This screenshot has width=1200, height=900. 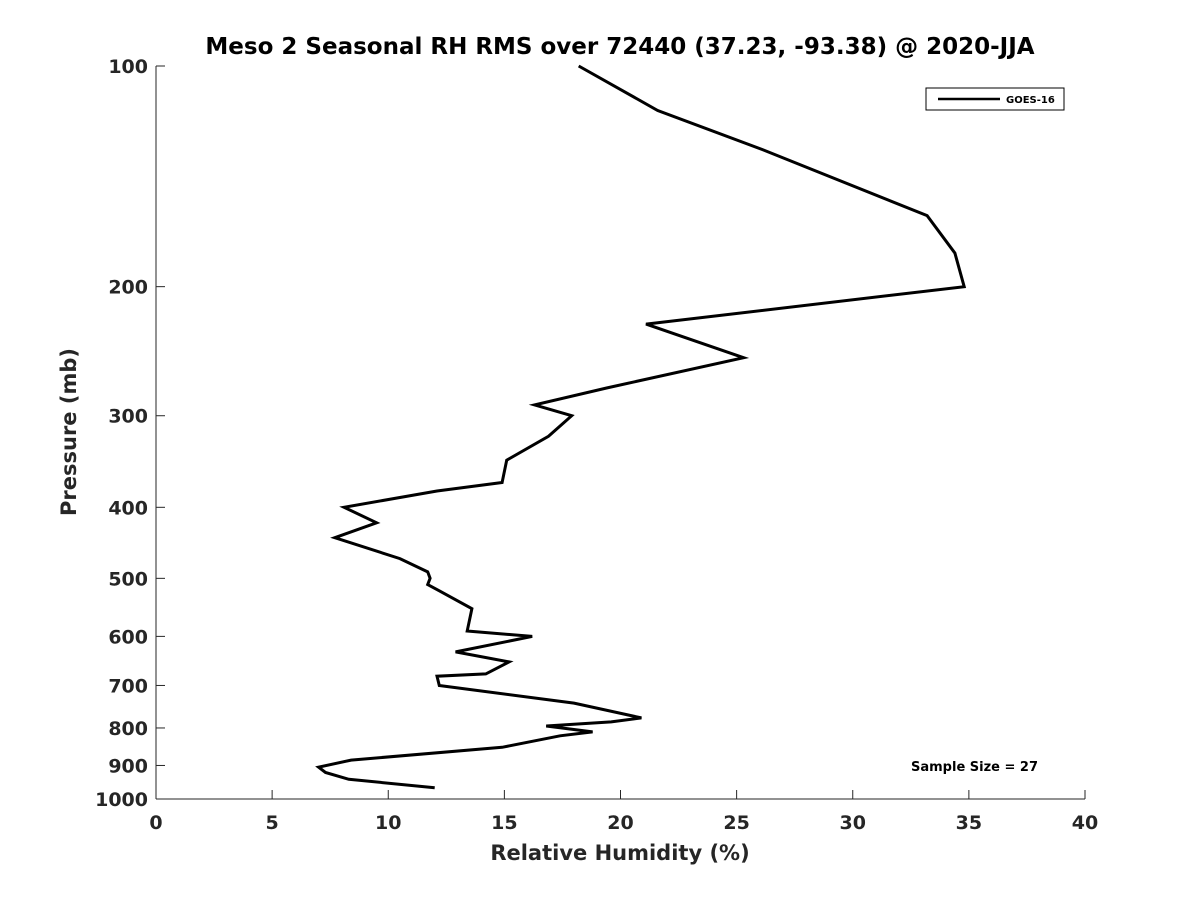 I want to click on x-tick-label: 5, so click(x=272, y=823).